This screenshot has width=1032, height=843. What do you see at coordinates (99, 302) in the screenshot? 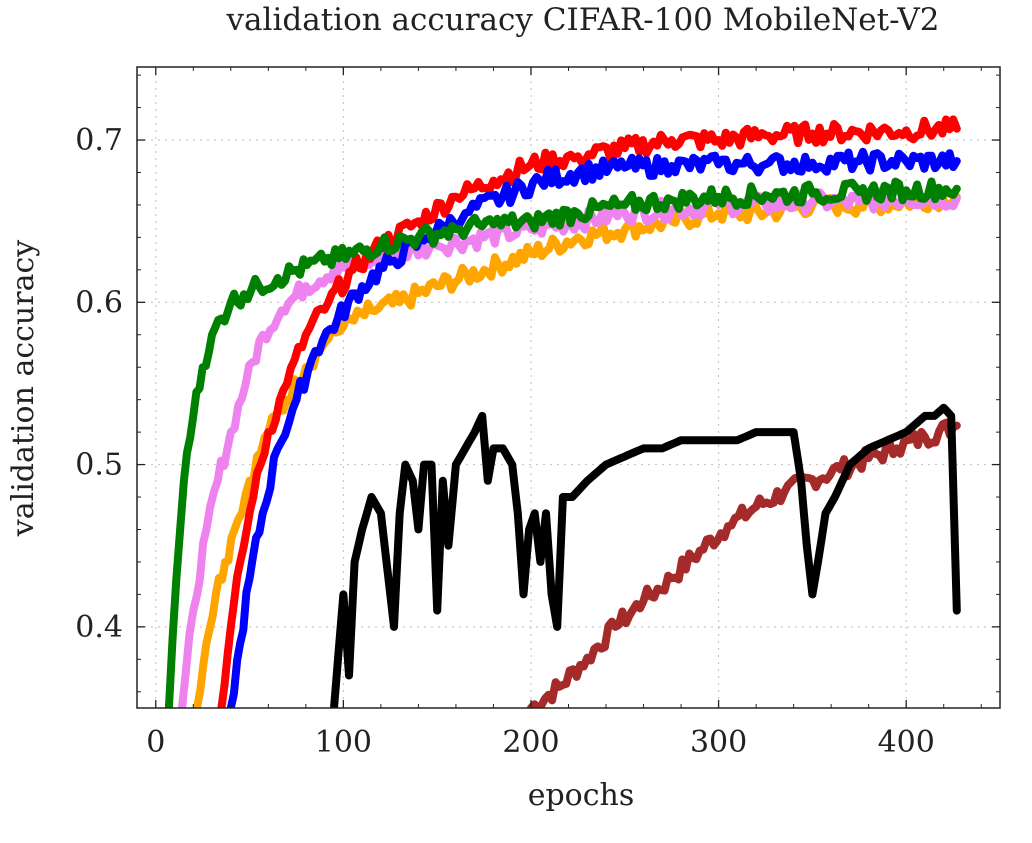
I see `y-tick-label: 0.6` at bounding box center [99, 302].